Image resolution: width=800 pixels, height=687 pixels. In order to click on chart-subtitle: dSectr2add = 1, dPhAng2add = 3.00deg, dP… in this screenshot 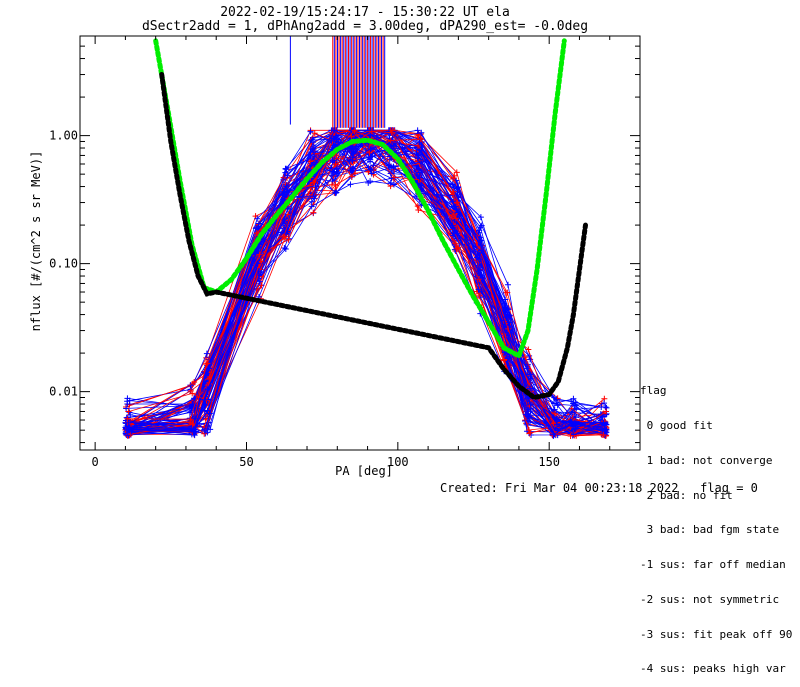, I will do `click(365, 26)`.